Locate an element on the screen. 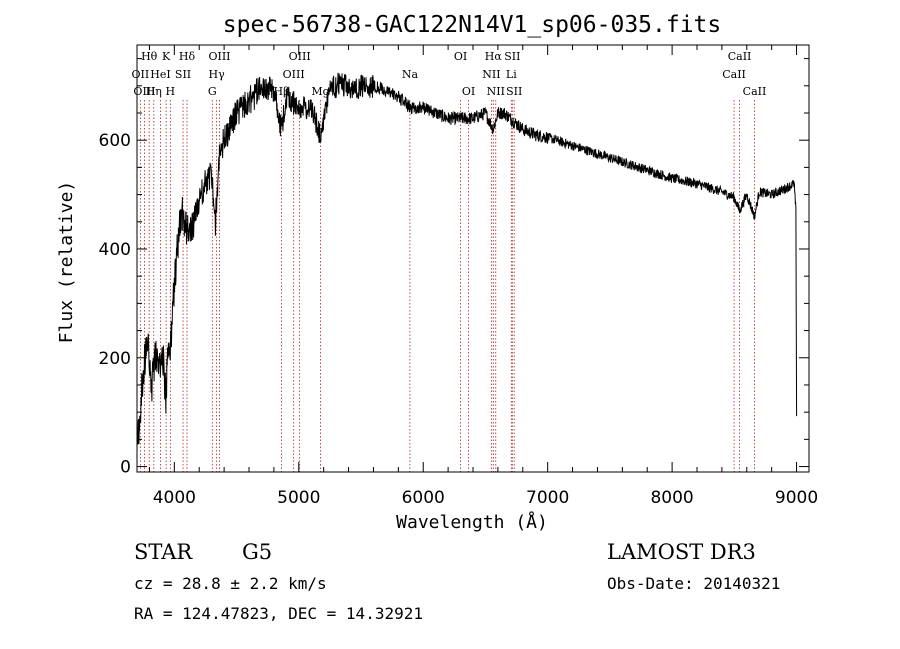 The image size is (900, 649). line-marker-label: H is located at coordinates (171, 91).